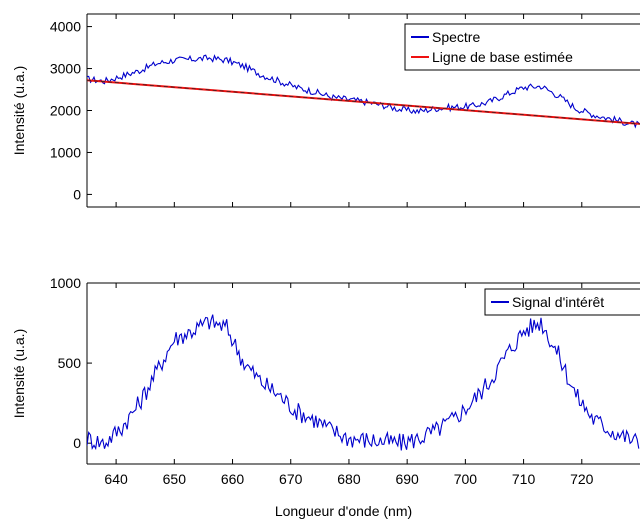 This screenshot has width=640, height=524. Describe the element at coordinates (175, 479) in the screenshot. I see `x-tick-label: 650` at that location.